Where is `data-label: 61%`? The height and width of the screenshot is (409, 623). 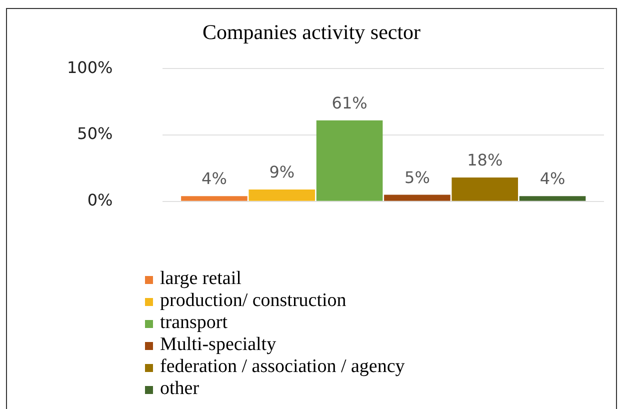
data-label: 61% is located at coordinates (350, 103).